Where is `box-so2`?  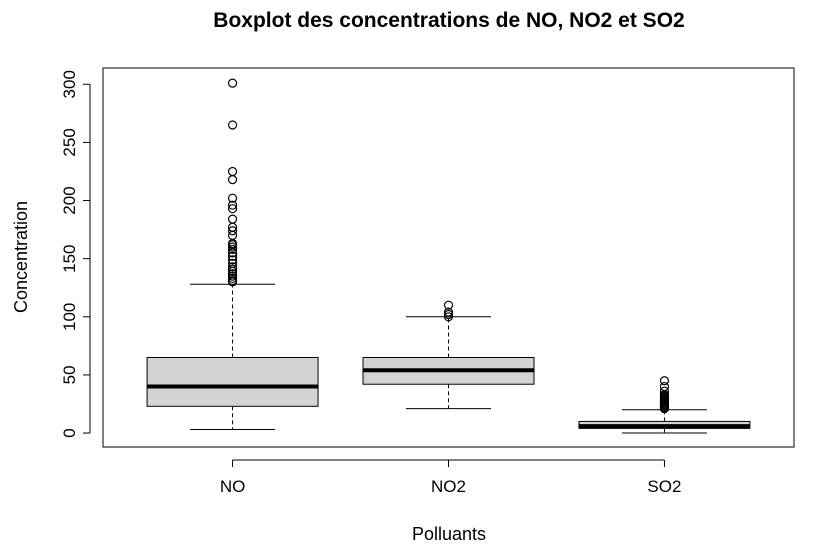 box-so2 is located at coordinates (664, 405).